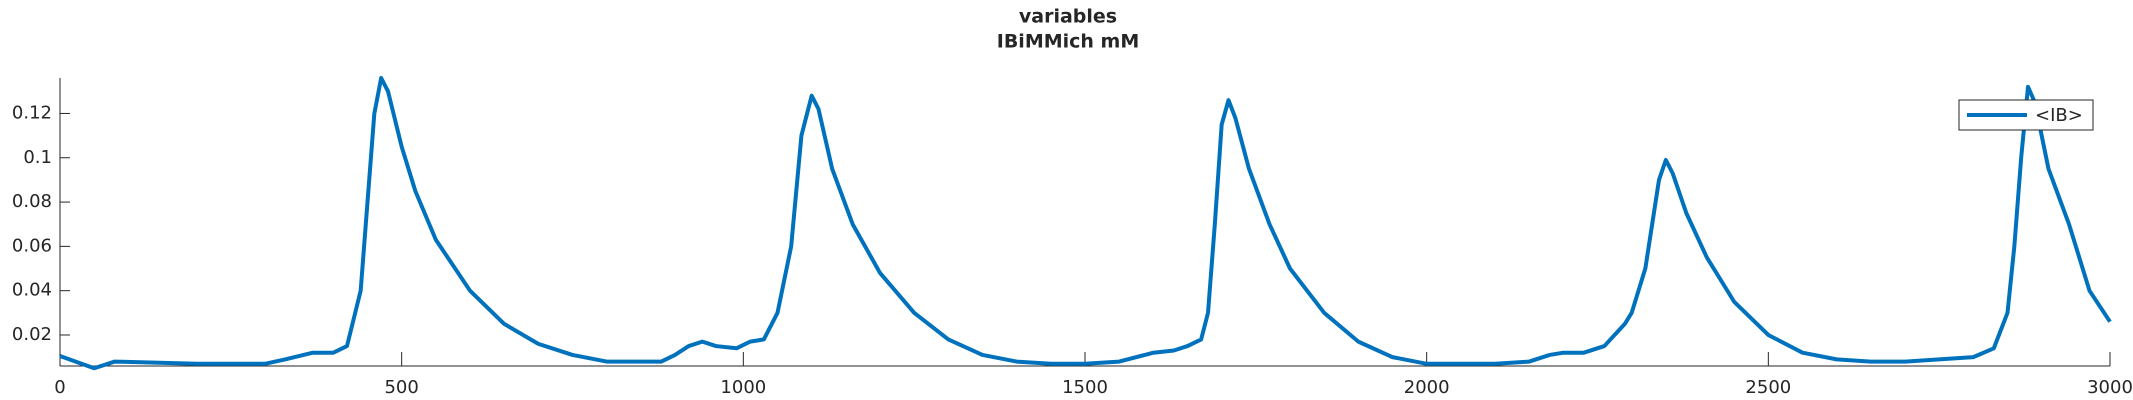 The height and width of the screenshot is (400, 2133). What do you see at coordinates (1427, 387) in the screenshot?
I see `x-tick-label: 2000` at bounding box center [1427, 387].